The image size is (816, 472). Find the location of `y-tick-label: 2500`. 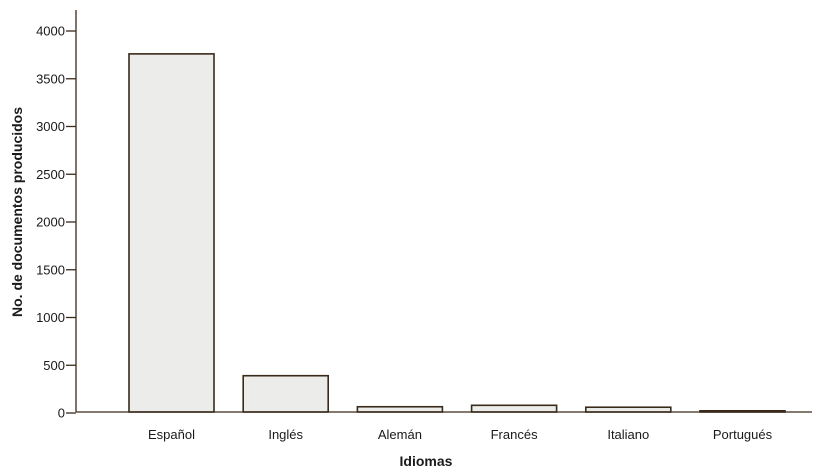

y-tick-label: 2500 is located at coordinates (50, 174).